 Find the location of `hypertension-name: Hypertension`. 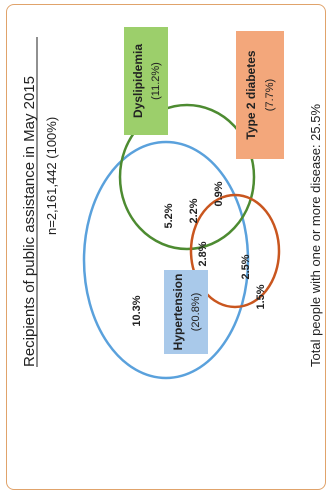

hypertension-name: Hypertension is located at coordinates (178, 312).